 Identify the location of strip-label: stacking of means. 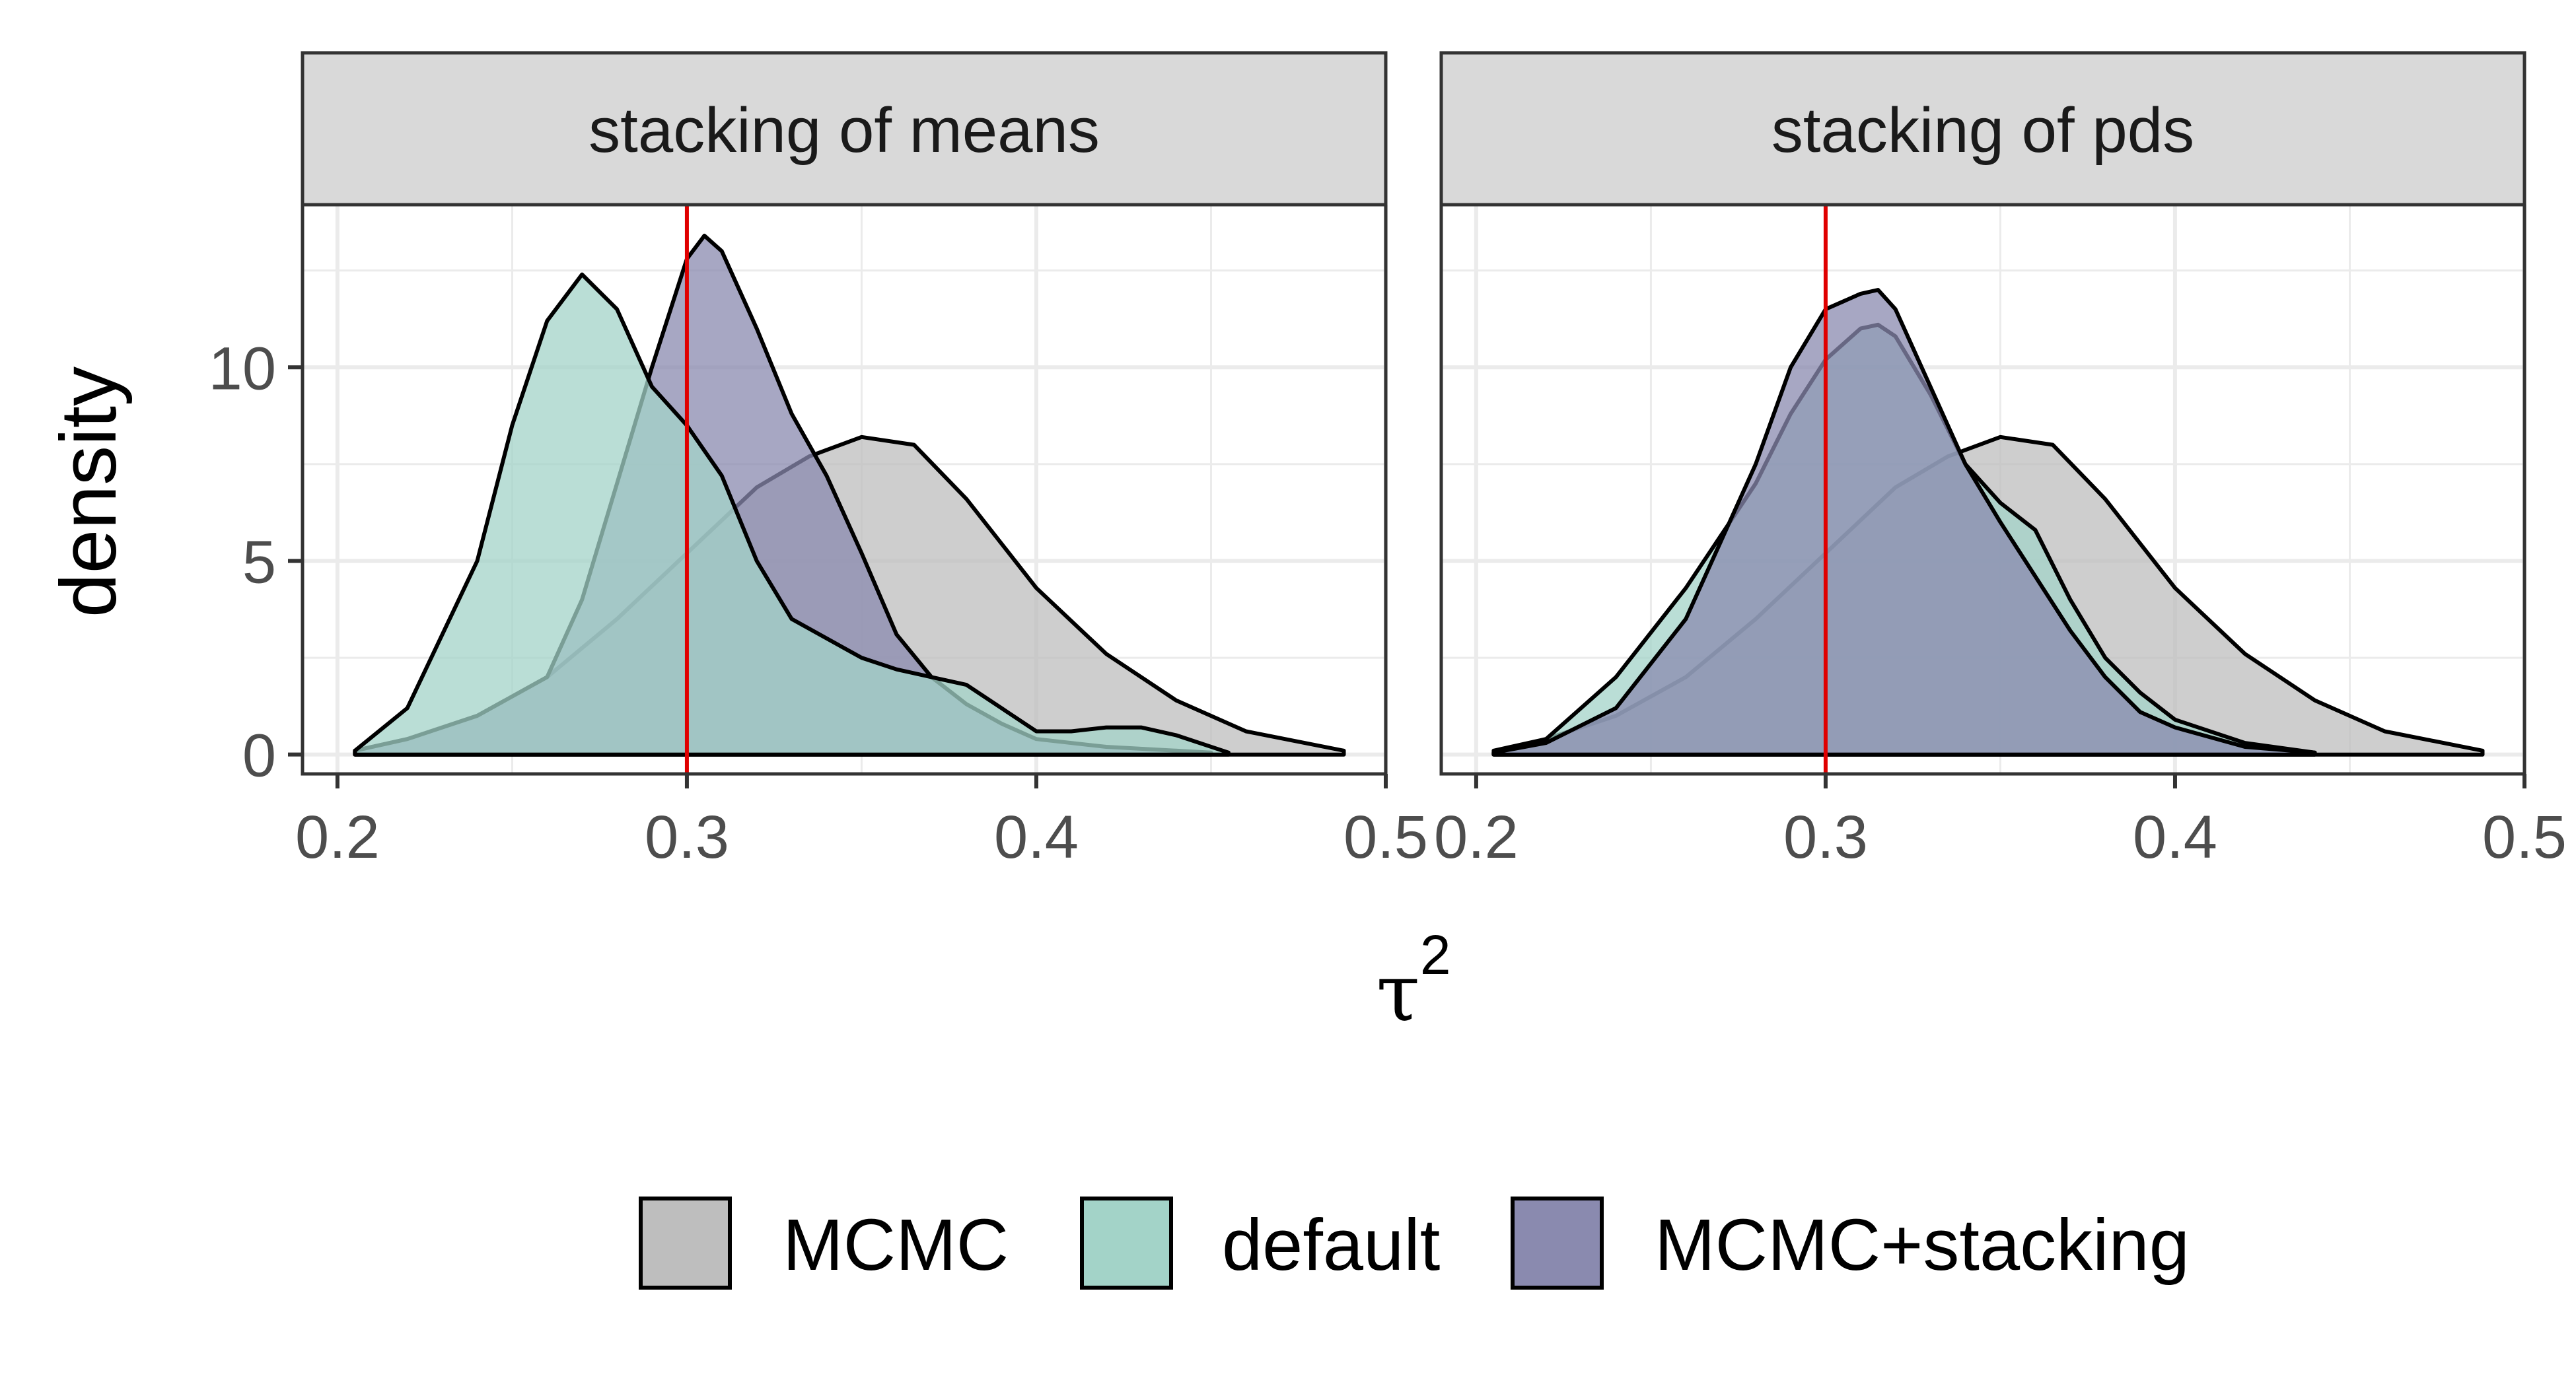
(845, 130).